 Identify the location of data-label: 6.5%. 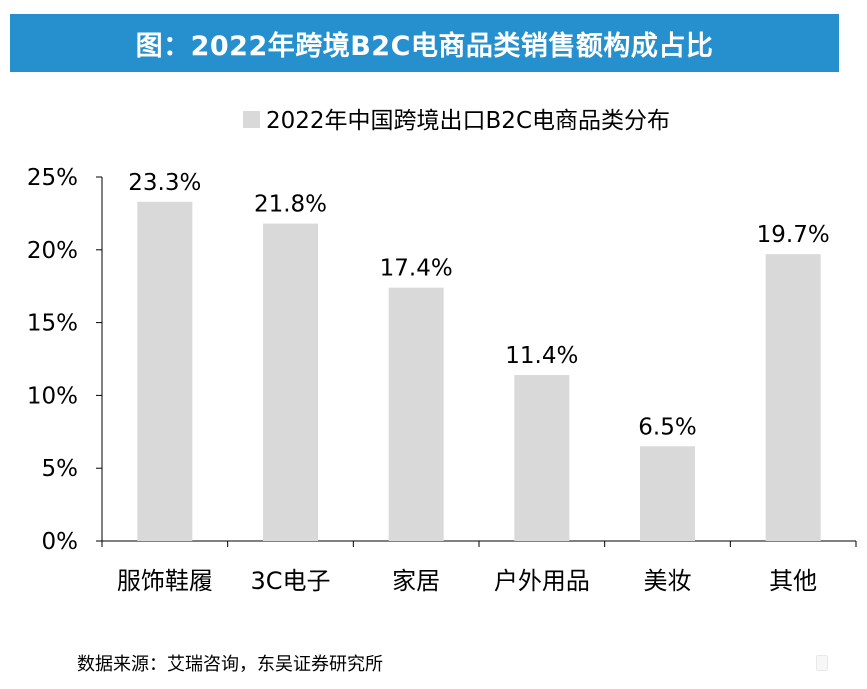
(667, 427).